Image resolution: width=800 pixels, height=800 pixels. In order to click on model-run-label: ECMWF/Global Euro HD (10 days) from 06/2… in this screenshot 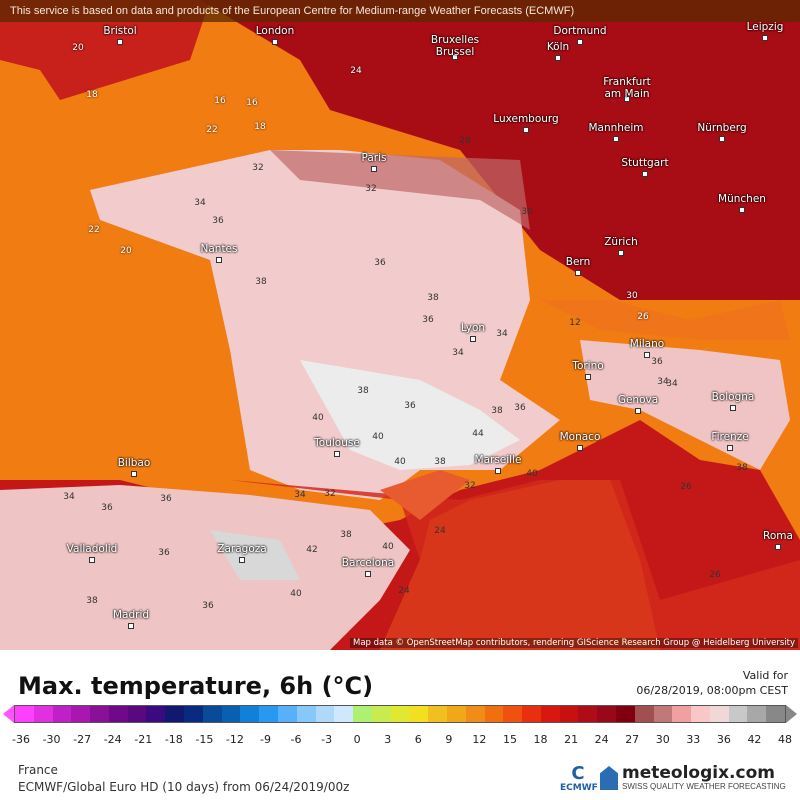, I will do `click(184, 787)`.